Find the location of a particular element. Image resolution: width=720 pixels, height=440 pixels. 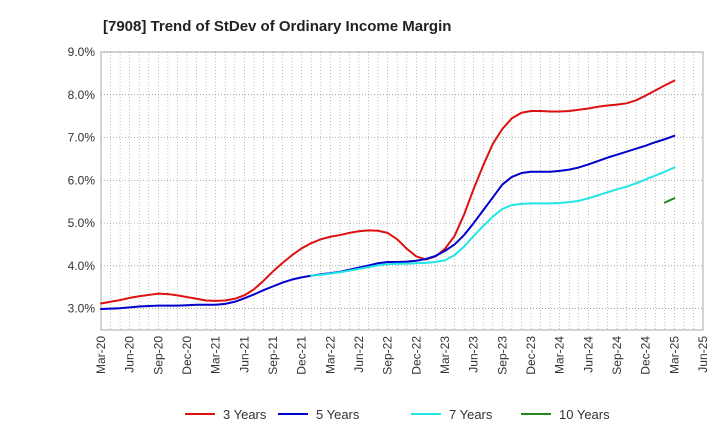

x-tick-label: Jun-20 is located at coordinates (130, 354).